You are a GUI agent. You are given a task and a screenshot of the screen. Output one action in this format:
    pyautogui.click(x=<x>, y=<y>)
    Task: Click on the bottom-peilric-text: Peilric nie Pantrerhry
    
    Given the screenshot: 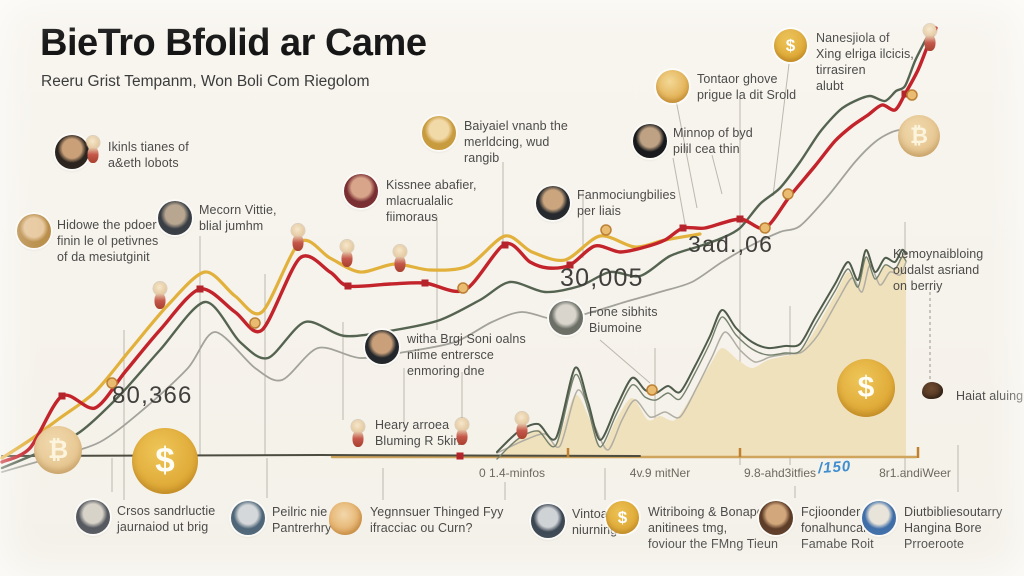 What is the action you would take?
    pyautogui.click(x=302, y=520)
    